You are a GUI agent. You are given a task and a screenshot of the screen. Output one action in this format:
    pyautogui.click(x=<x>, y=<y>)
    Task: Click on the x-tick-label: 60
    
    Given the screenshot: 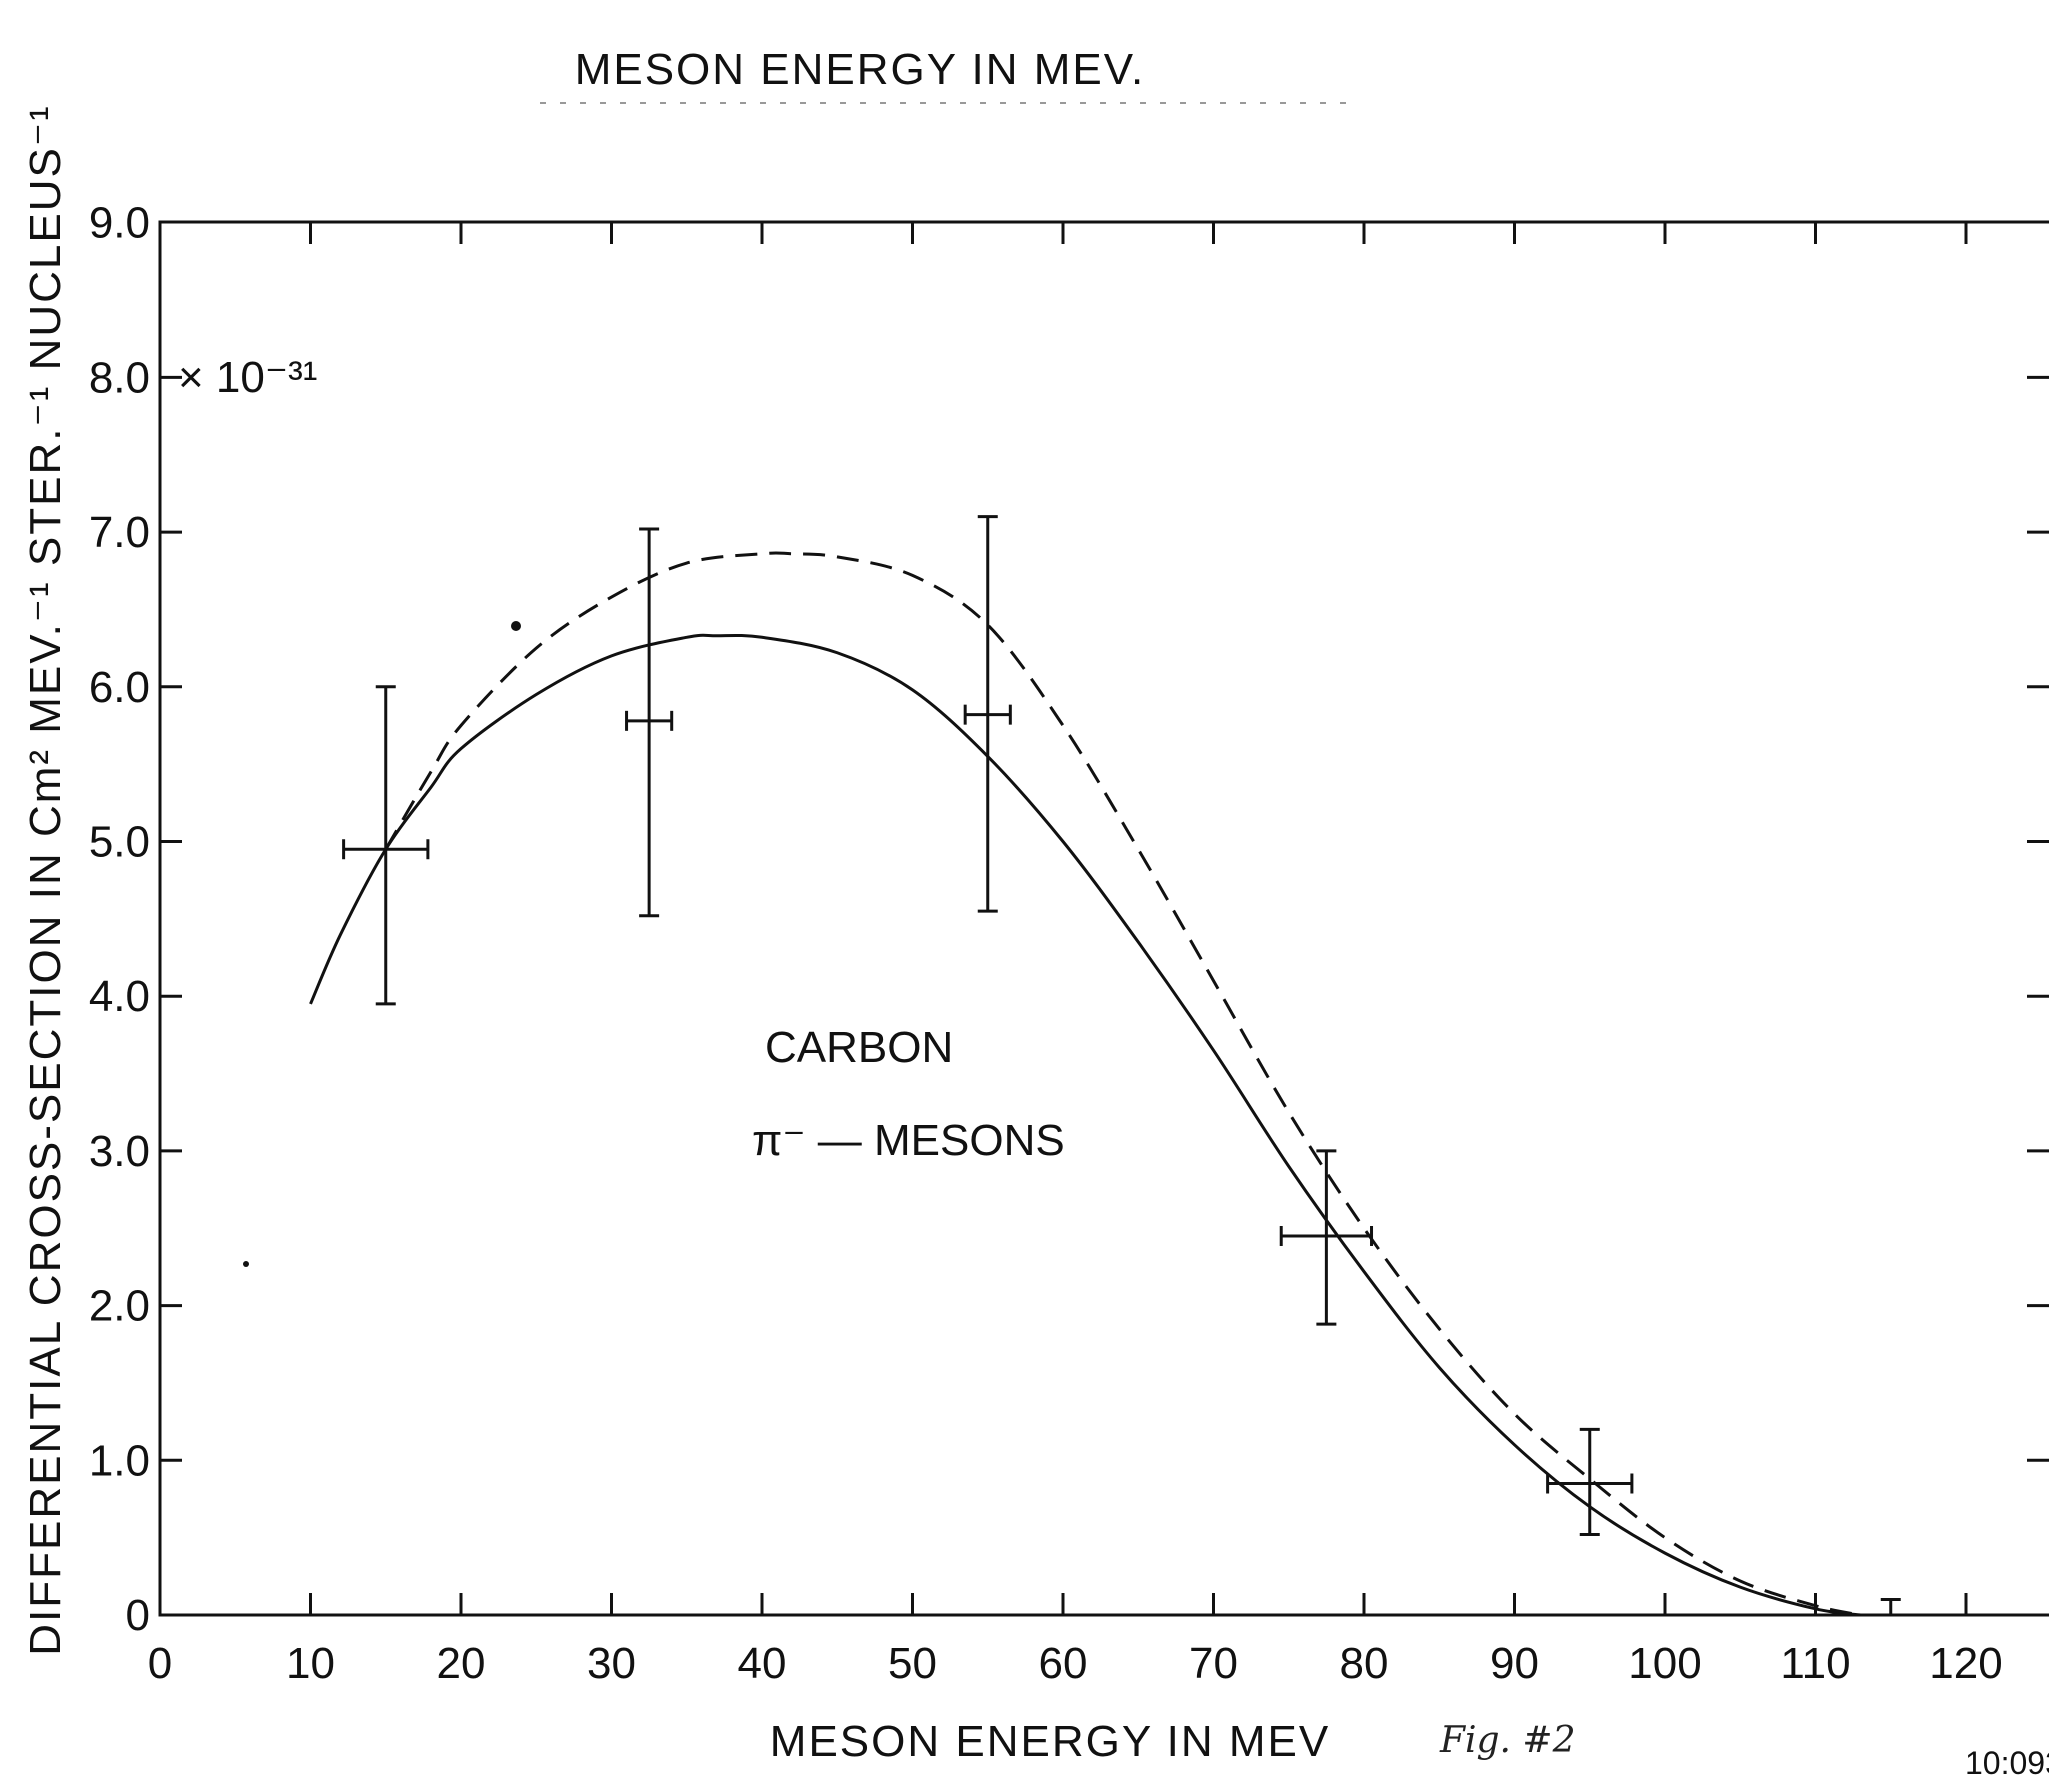 What is the action you would take?
    pyautogui.click(x=1063, y=1663)
    